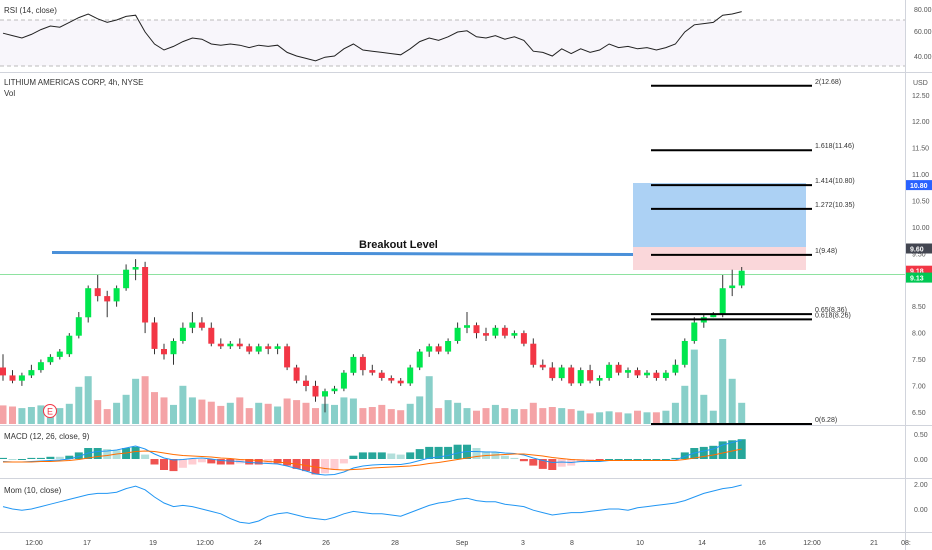 The width and height of the screenshot is (932, 550). Describe the element at coordinates (920, 83) in the screenshot. I see `currency-label: USD` at that location.